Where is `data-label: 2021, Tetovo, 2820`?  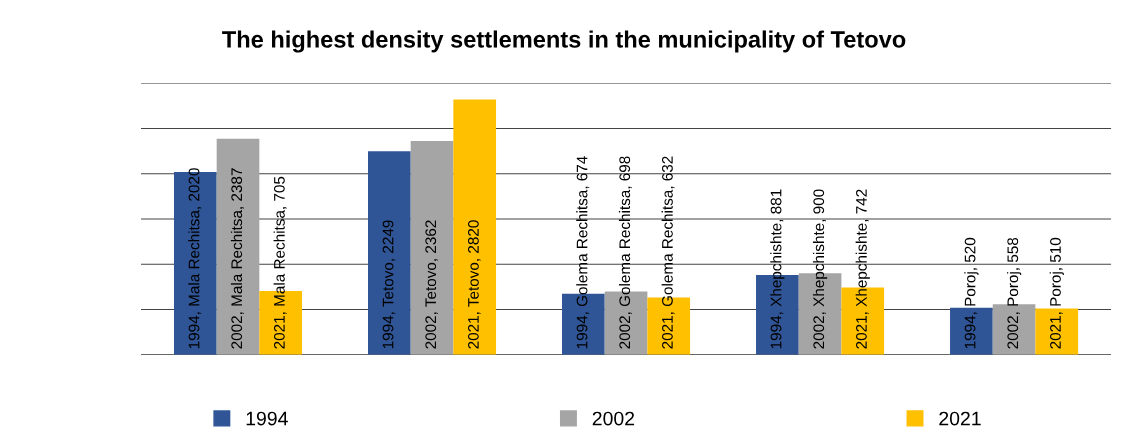
data-label: 2021, Tetovo, 2820 is located at coordinates (474, 284).